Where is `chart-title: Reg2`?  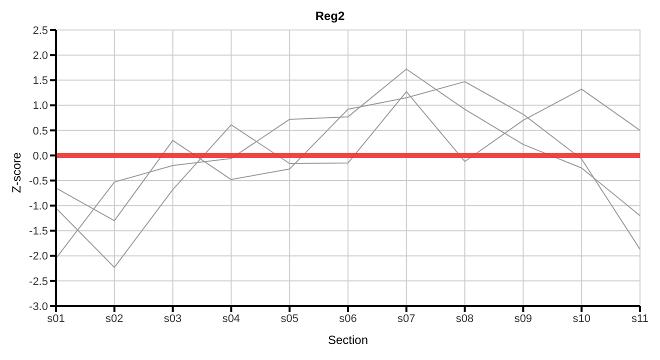 chart-title: Reg2 is located at coordinates (330, 16).